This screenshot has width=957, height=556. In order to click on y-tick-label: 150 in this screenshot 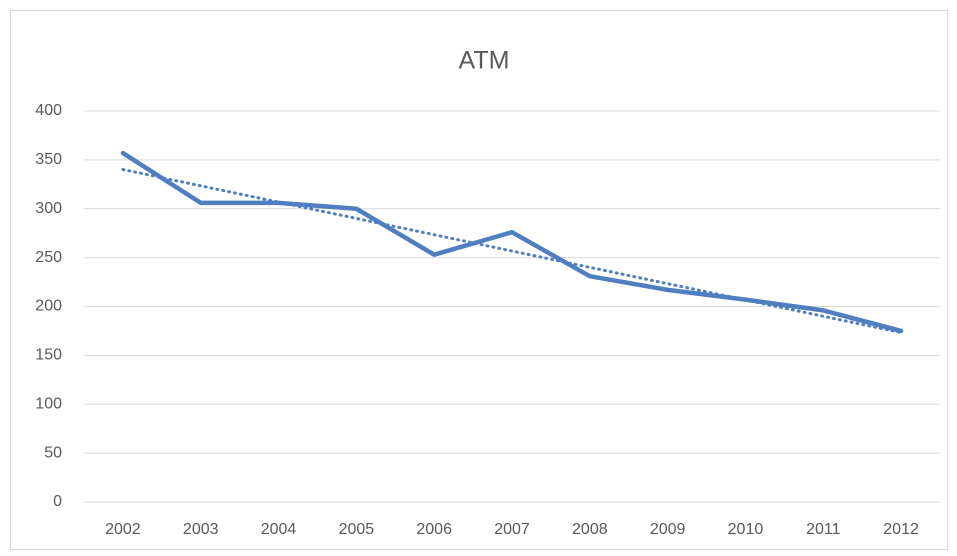, I will do `click(48, 355)`.